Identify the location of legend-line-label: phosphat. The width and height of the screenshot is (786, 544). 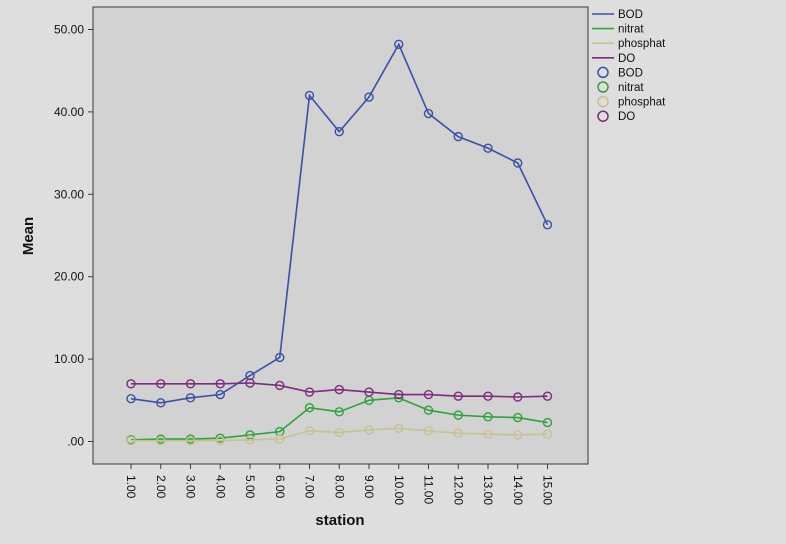
(642, 44).